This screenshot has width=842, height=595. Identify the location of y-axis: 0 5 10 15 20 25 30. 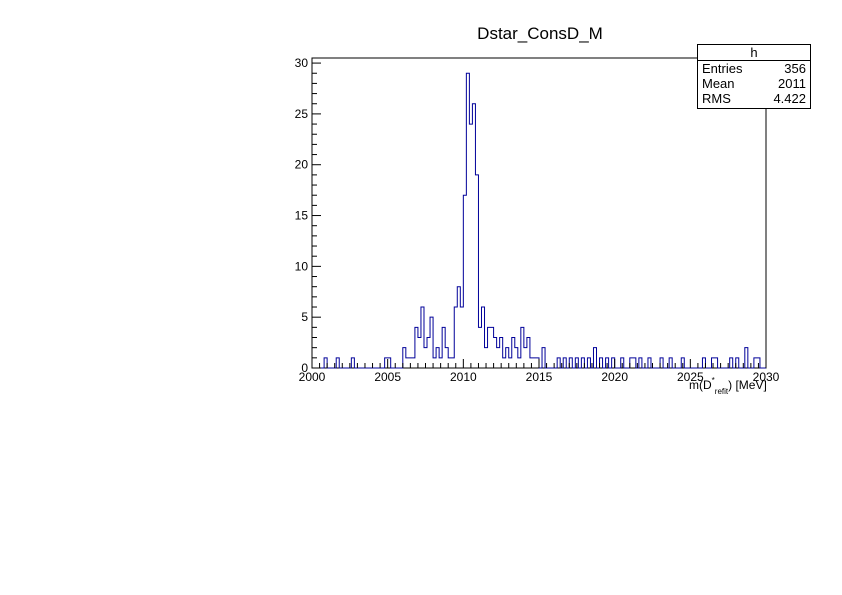
(308, 215).